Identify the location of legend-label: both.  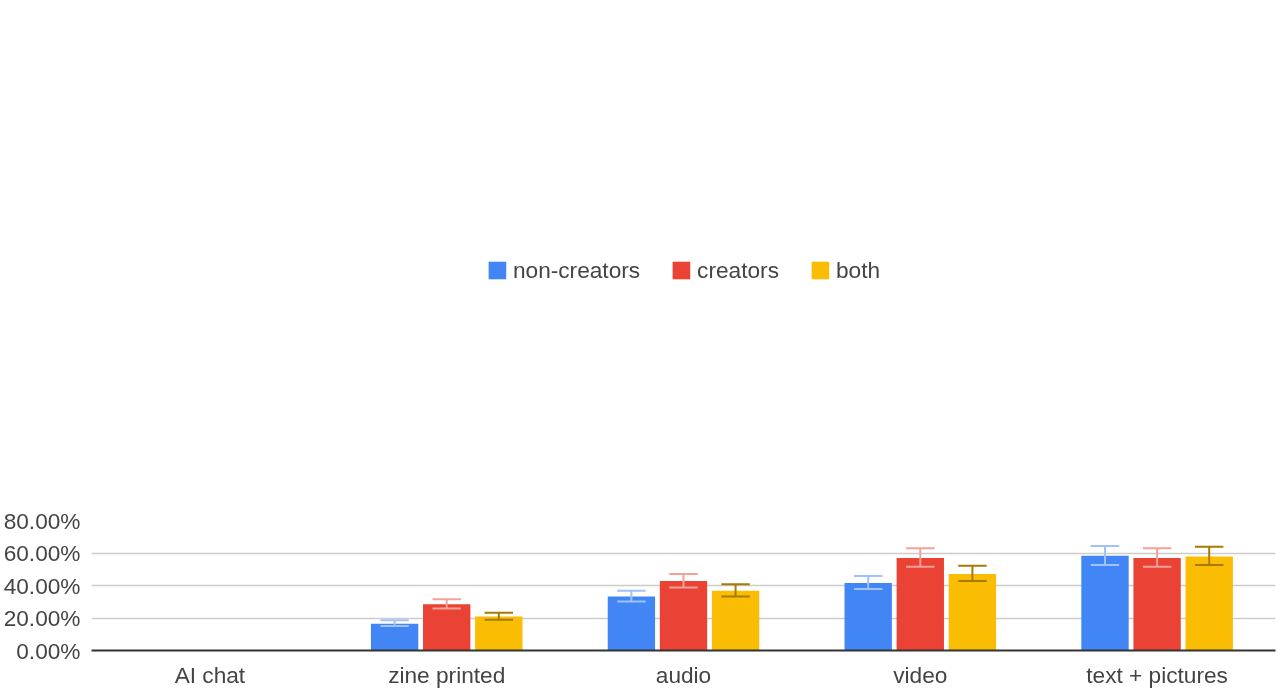
(858, 270).